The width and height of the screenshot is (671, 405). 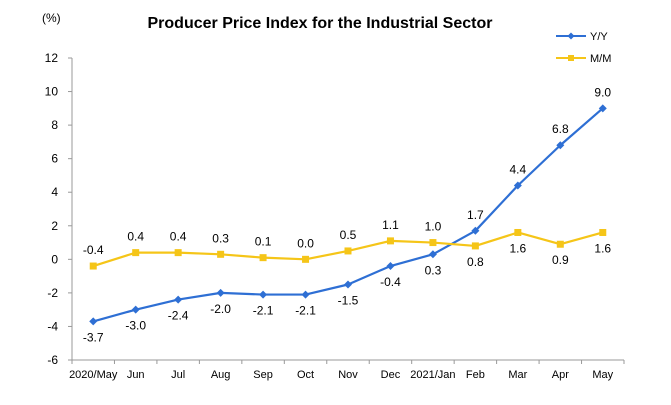 What do you see at coordinates (571, 58) in the screenshot?
I see `legend-marker-mm` at bounding box center [571, 58].